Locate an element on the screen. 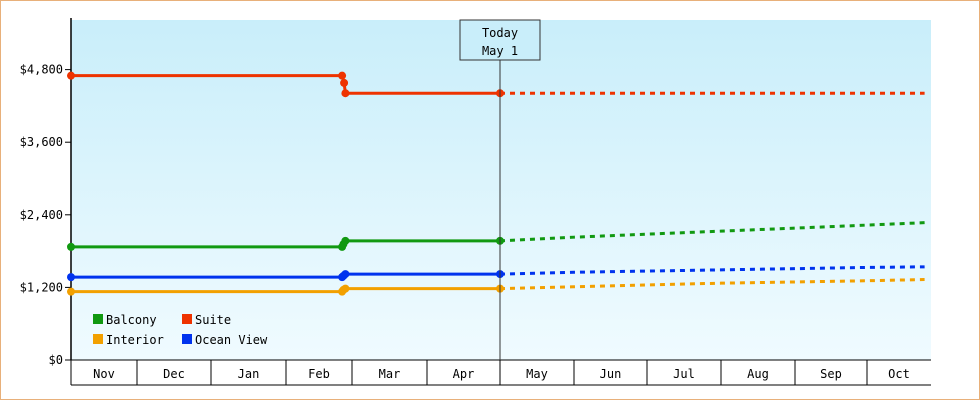  series-forecast-interior is located at coordinates (712, 284).